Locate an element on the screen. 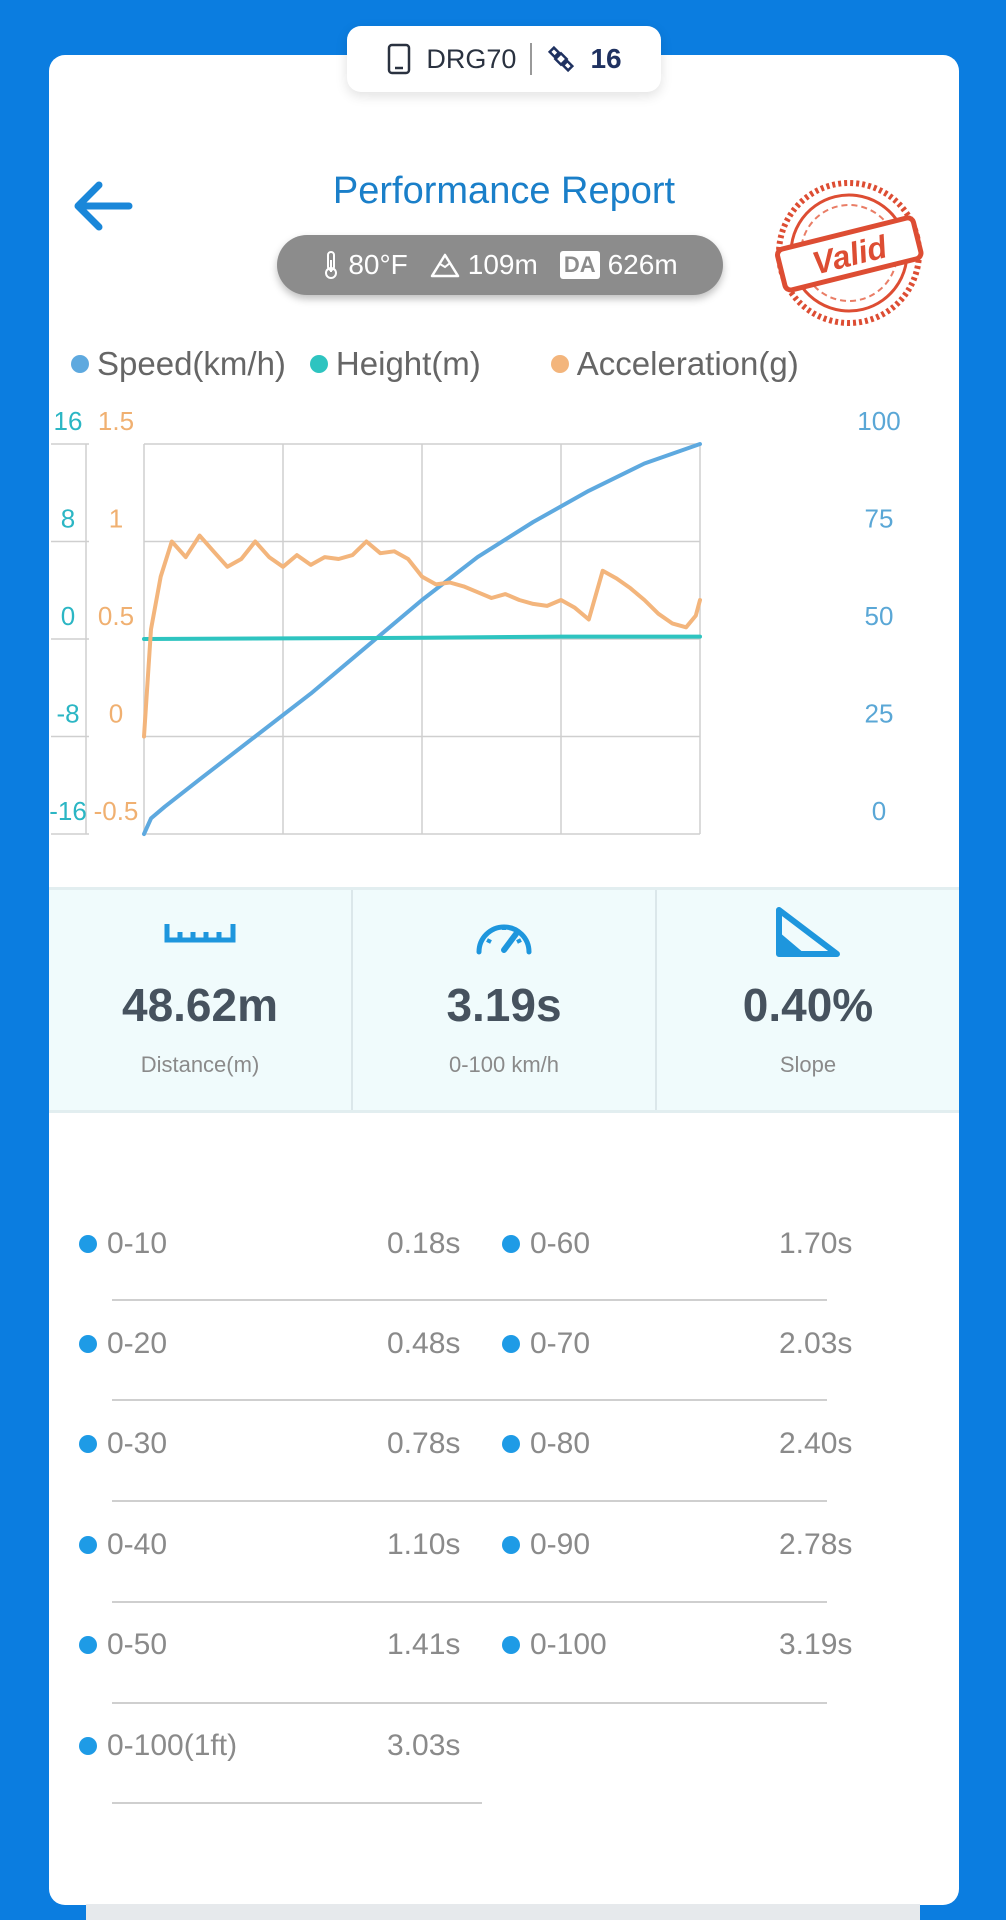 The image size is (1006, 1920). split-item: 0-100(1ft) is located at coordinates (158, 1746).